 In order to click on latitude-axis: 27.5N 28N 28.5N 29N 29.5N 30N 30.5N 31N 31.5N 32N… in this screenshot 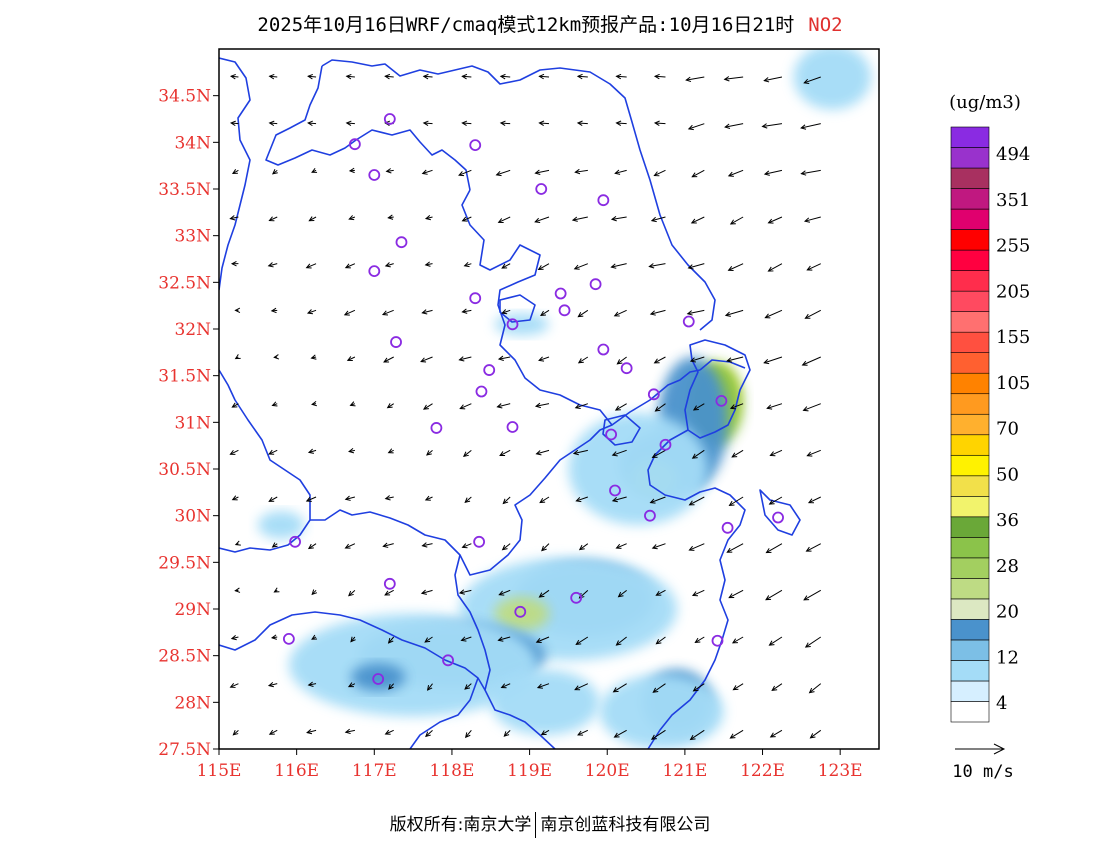, I will do `click(188, 423)`.